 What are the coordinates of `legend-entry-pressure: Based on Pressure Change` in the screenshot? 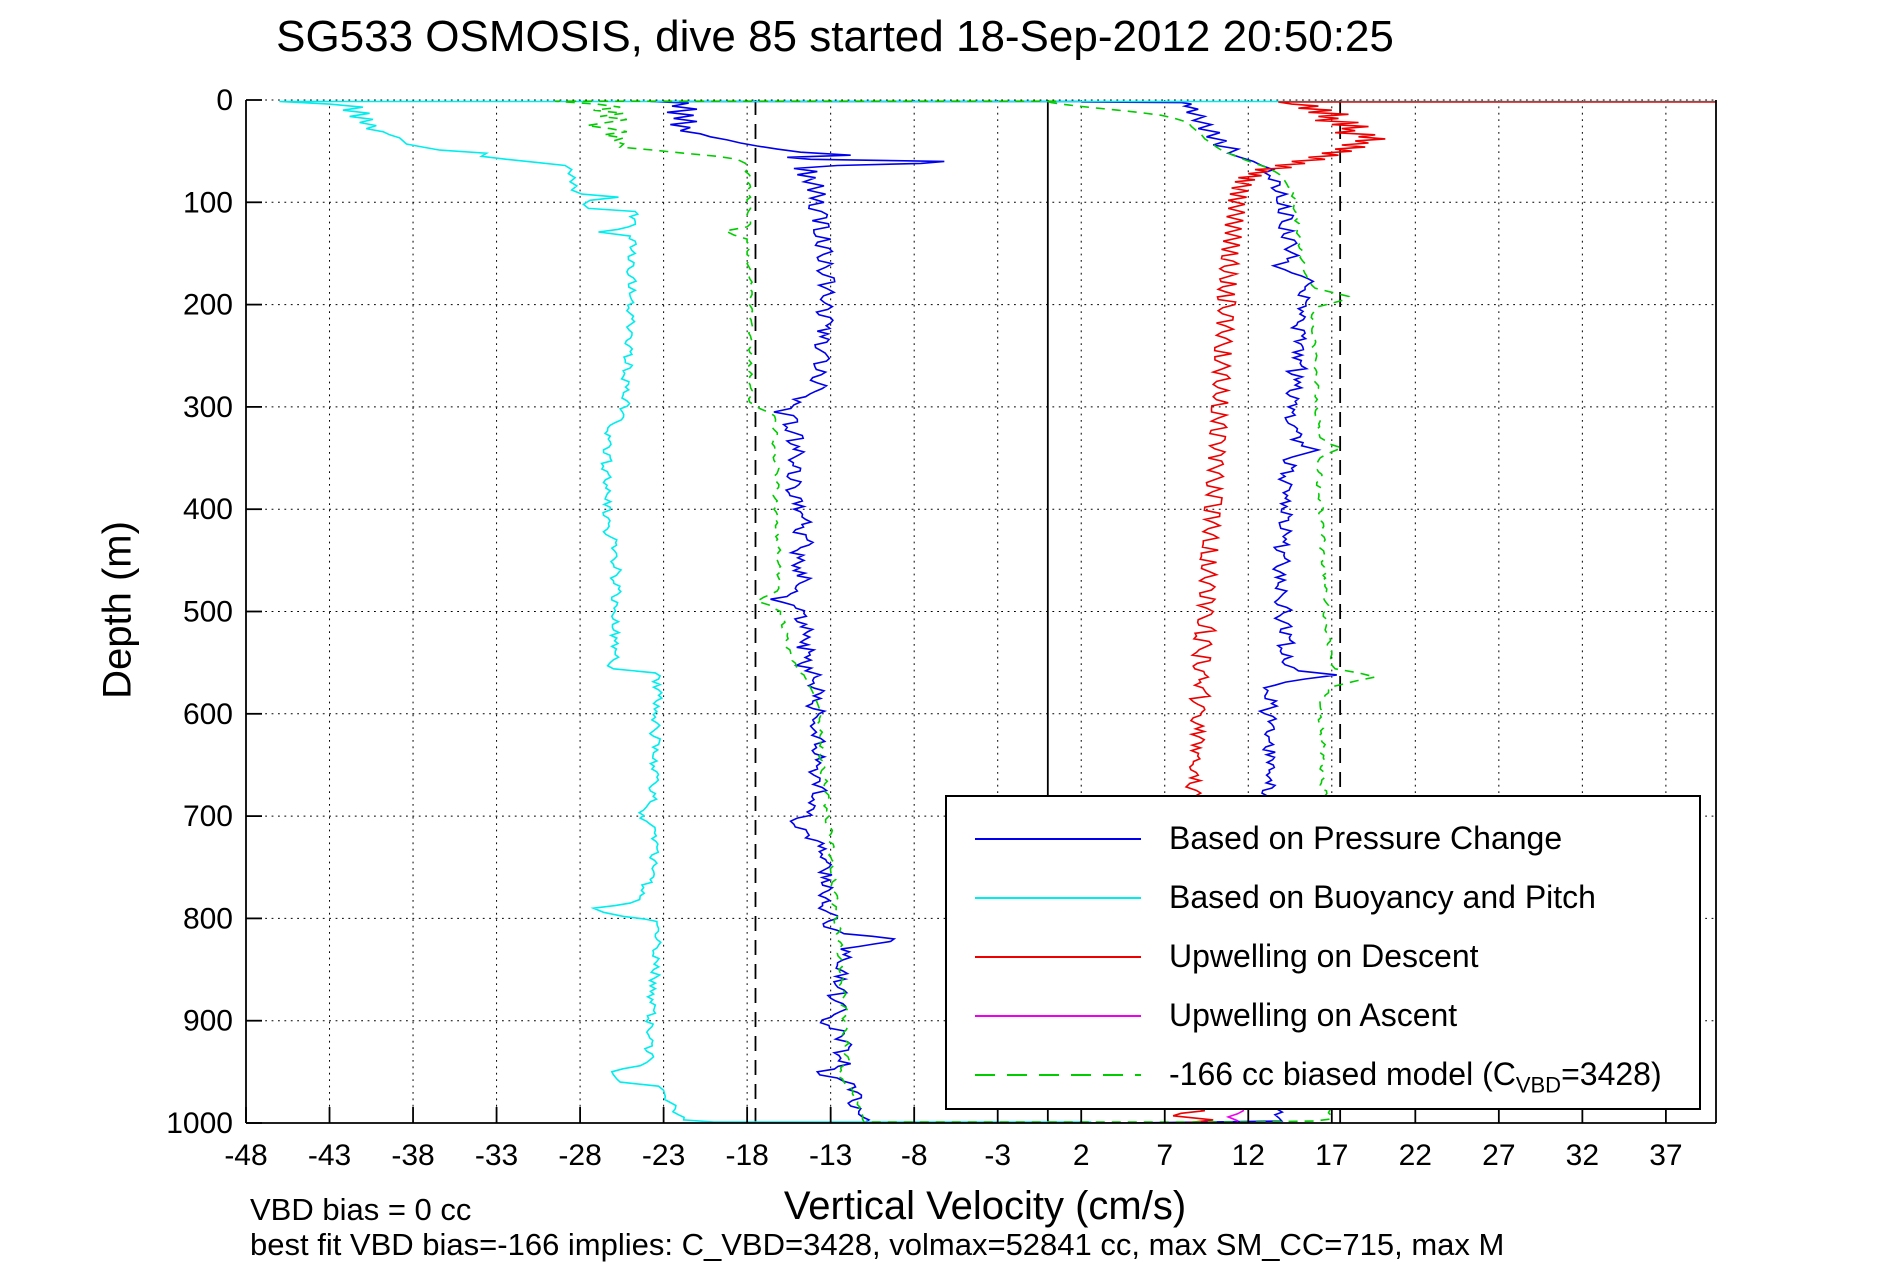 It's located at (1323, 838).